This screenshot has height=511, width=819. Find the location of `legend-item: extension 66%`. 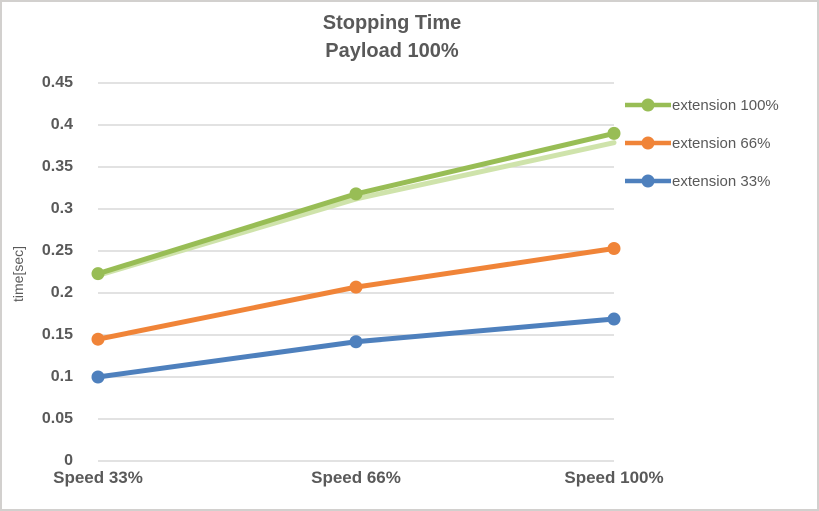

legend-item: extension 66% is located at coordinates (701, 143).